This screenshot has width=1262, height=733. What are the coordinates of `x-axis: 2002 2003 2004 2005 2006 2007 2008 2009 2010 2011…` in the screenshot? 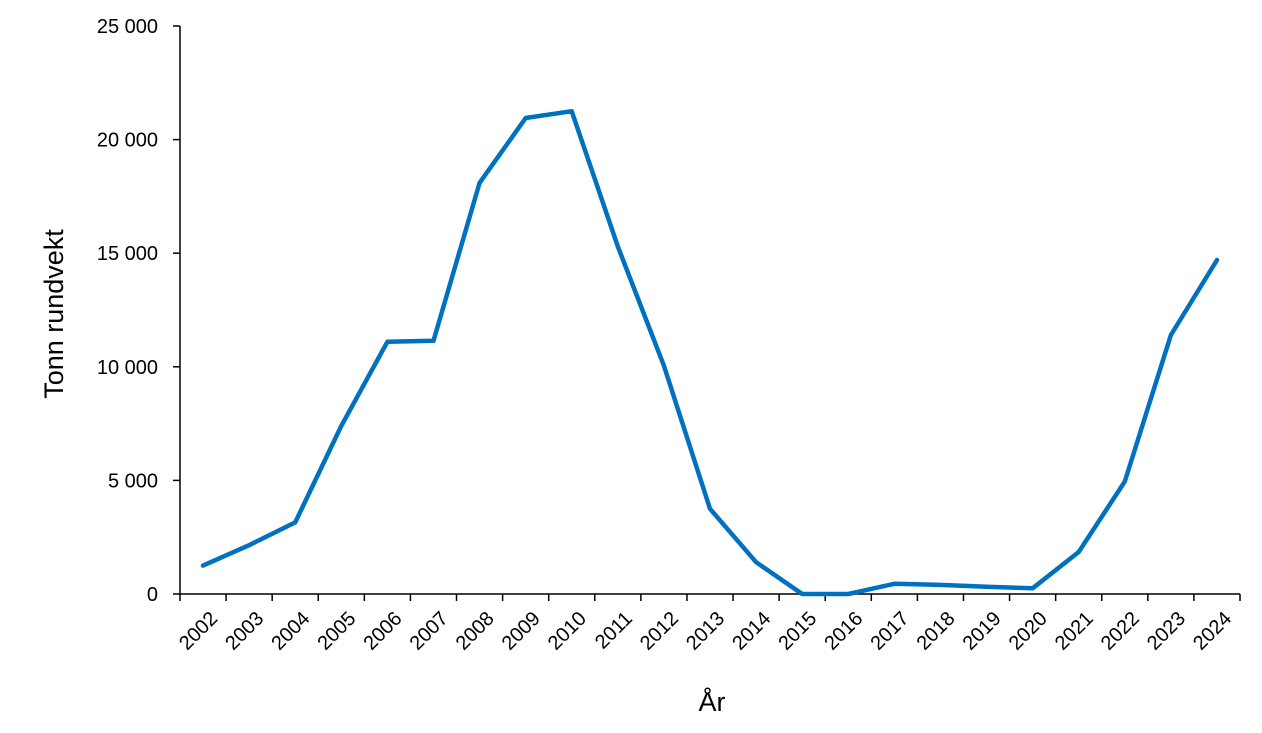 It's located at (708, 624).